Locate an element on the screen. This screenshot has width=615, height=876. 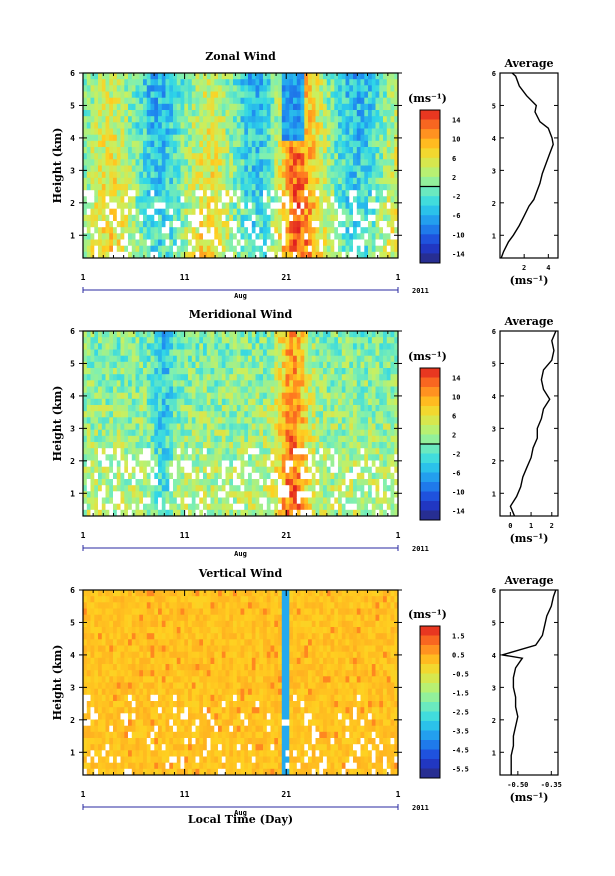
colorbar-swatch is located at coordinates (430, 134).